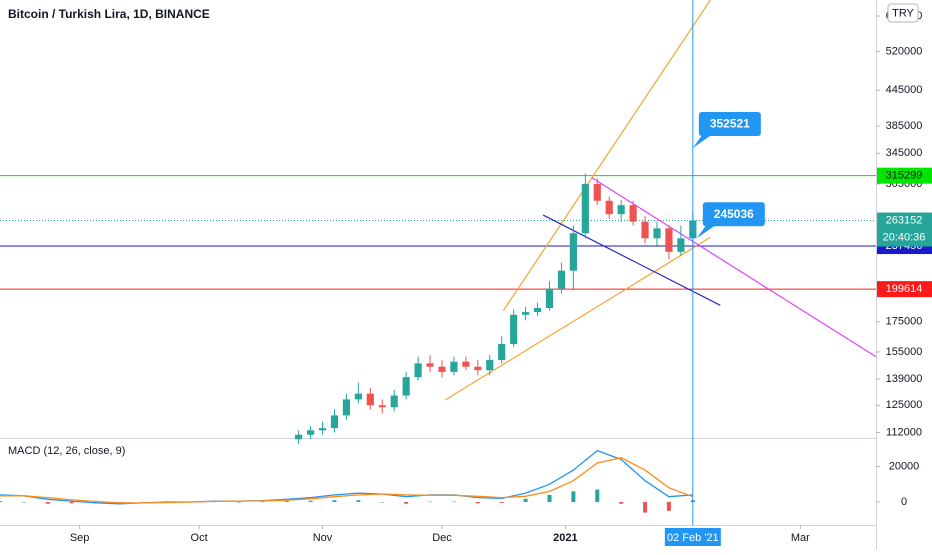 The image size is (932, 555). I want to click on macd-line, so click(346, 477).